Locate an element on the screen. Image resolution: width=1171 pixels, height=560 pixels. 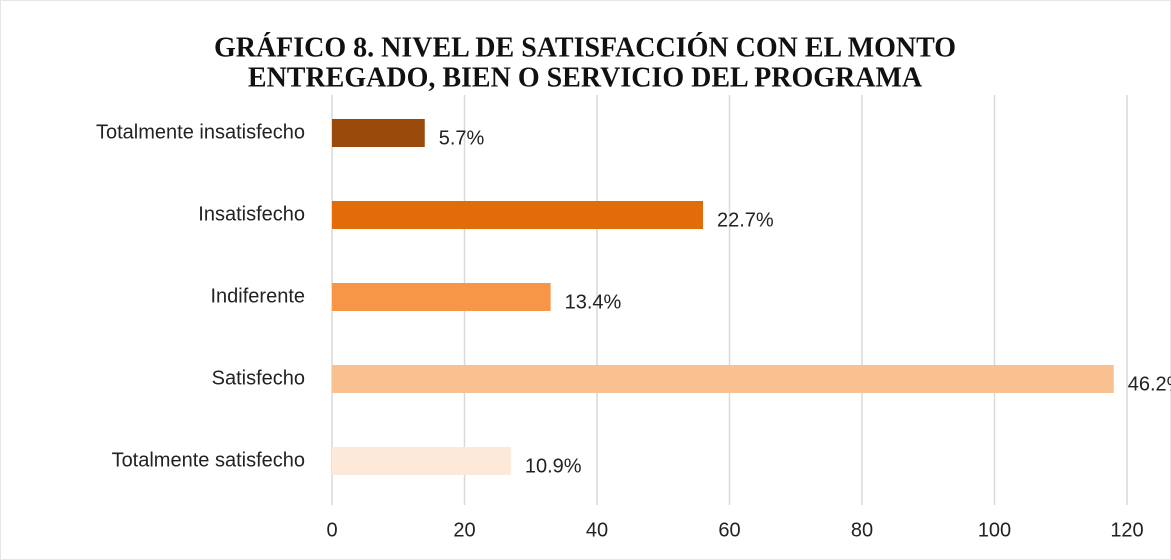
x-tick-label: 20 is located at coordinates (464, 530).